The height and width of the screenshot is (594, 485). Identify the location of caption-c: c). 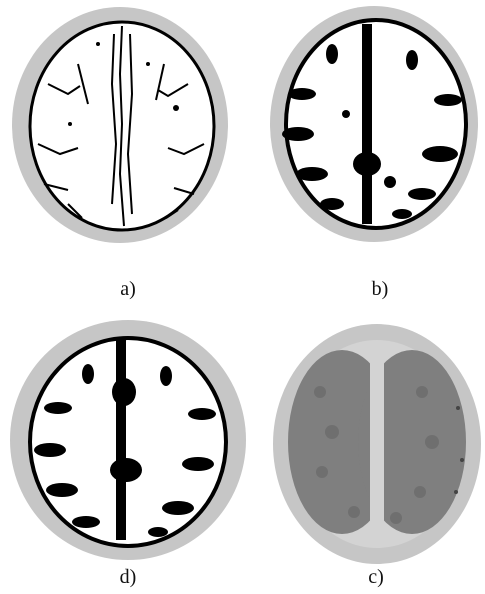
(376, 577).